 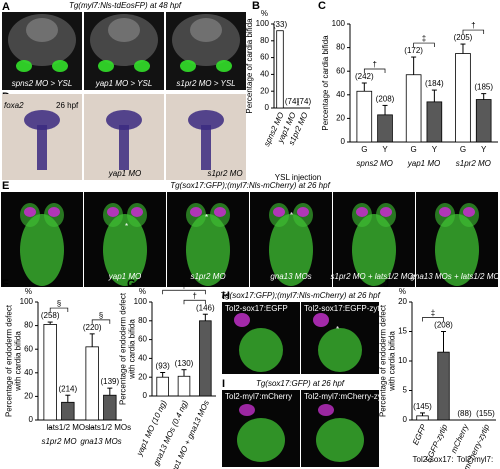 What do you see at coordinates (433, 459) in the screenshot?
I see `x-group-label: Tol2-sox17:` at bounding box center [433, 459].